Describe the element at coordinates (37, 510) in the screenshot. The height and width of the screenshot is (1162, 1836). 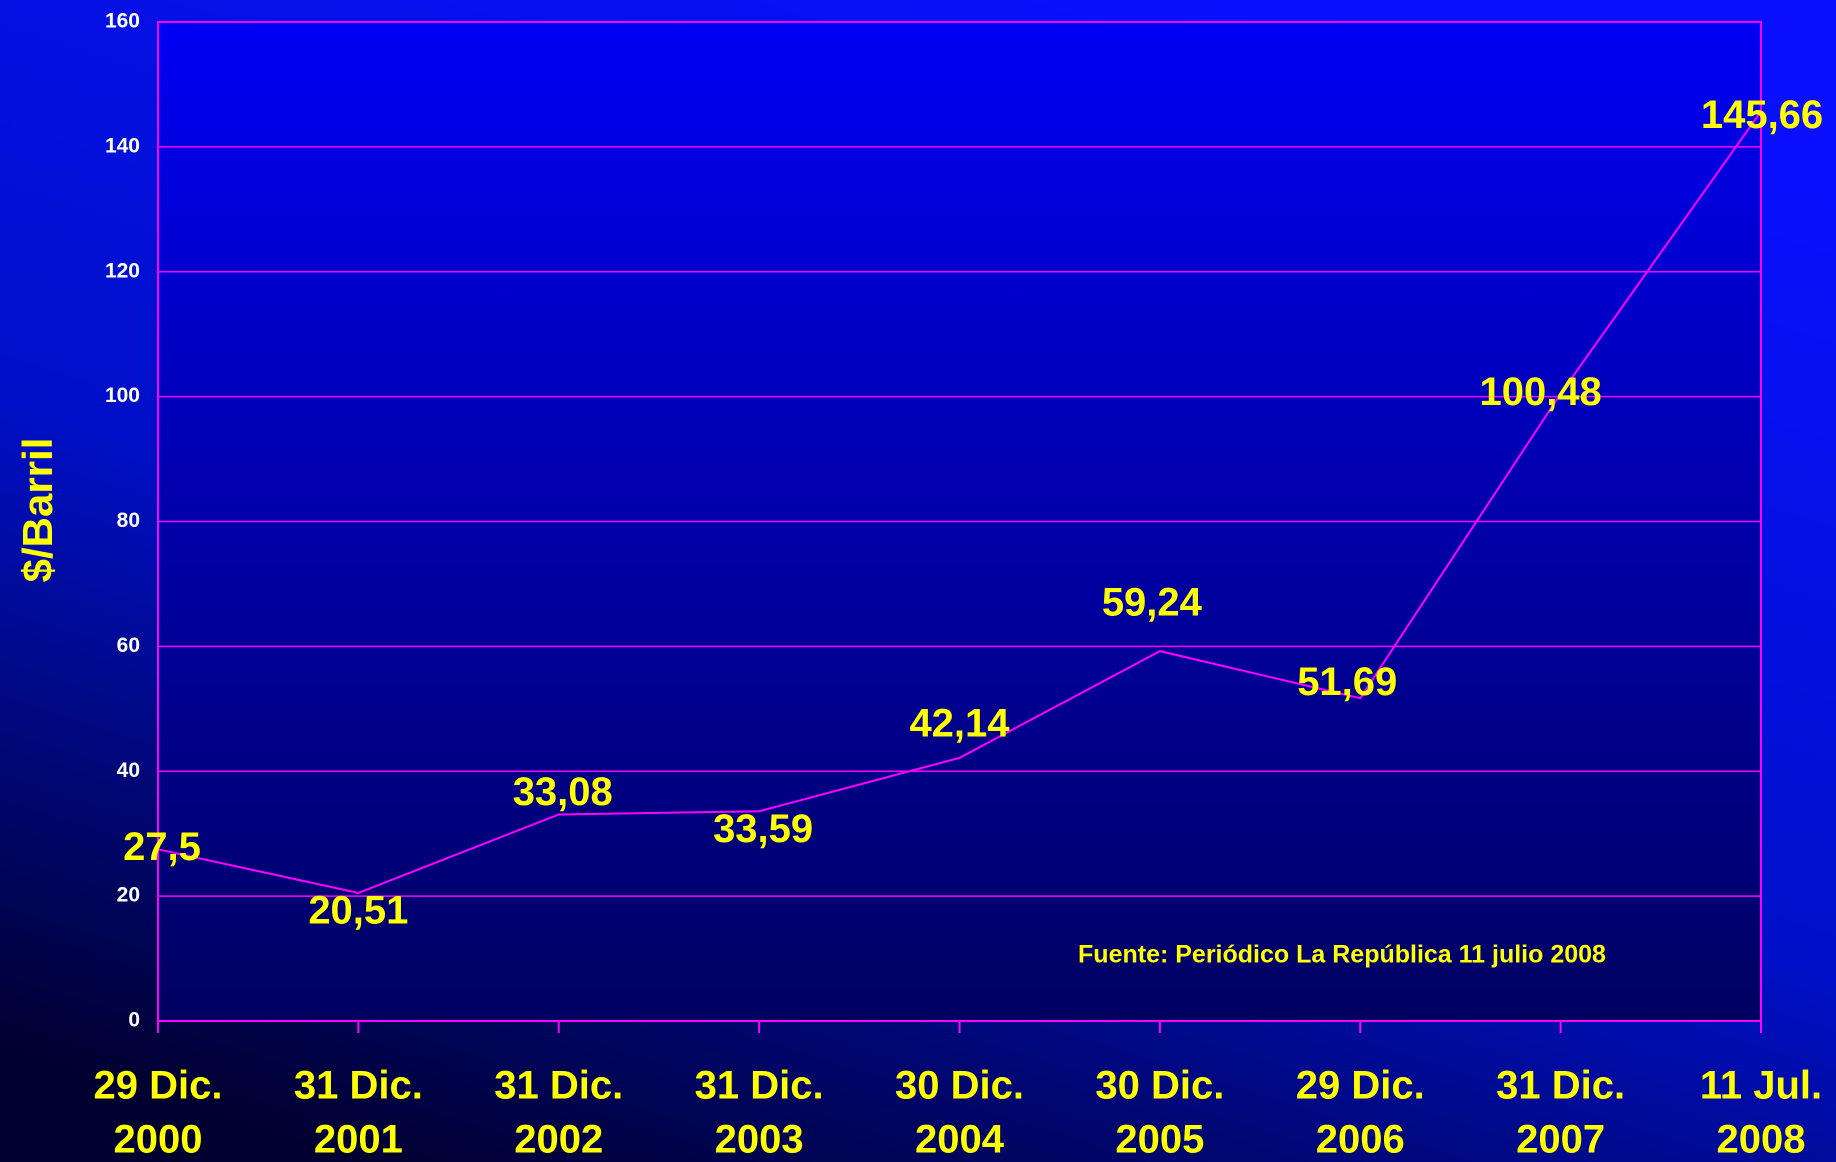
I see `y-axis-label: $/Barril` at that location.